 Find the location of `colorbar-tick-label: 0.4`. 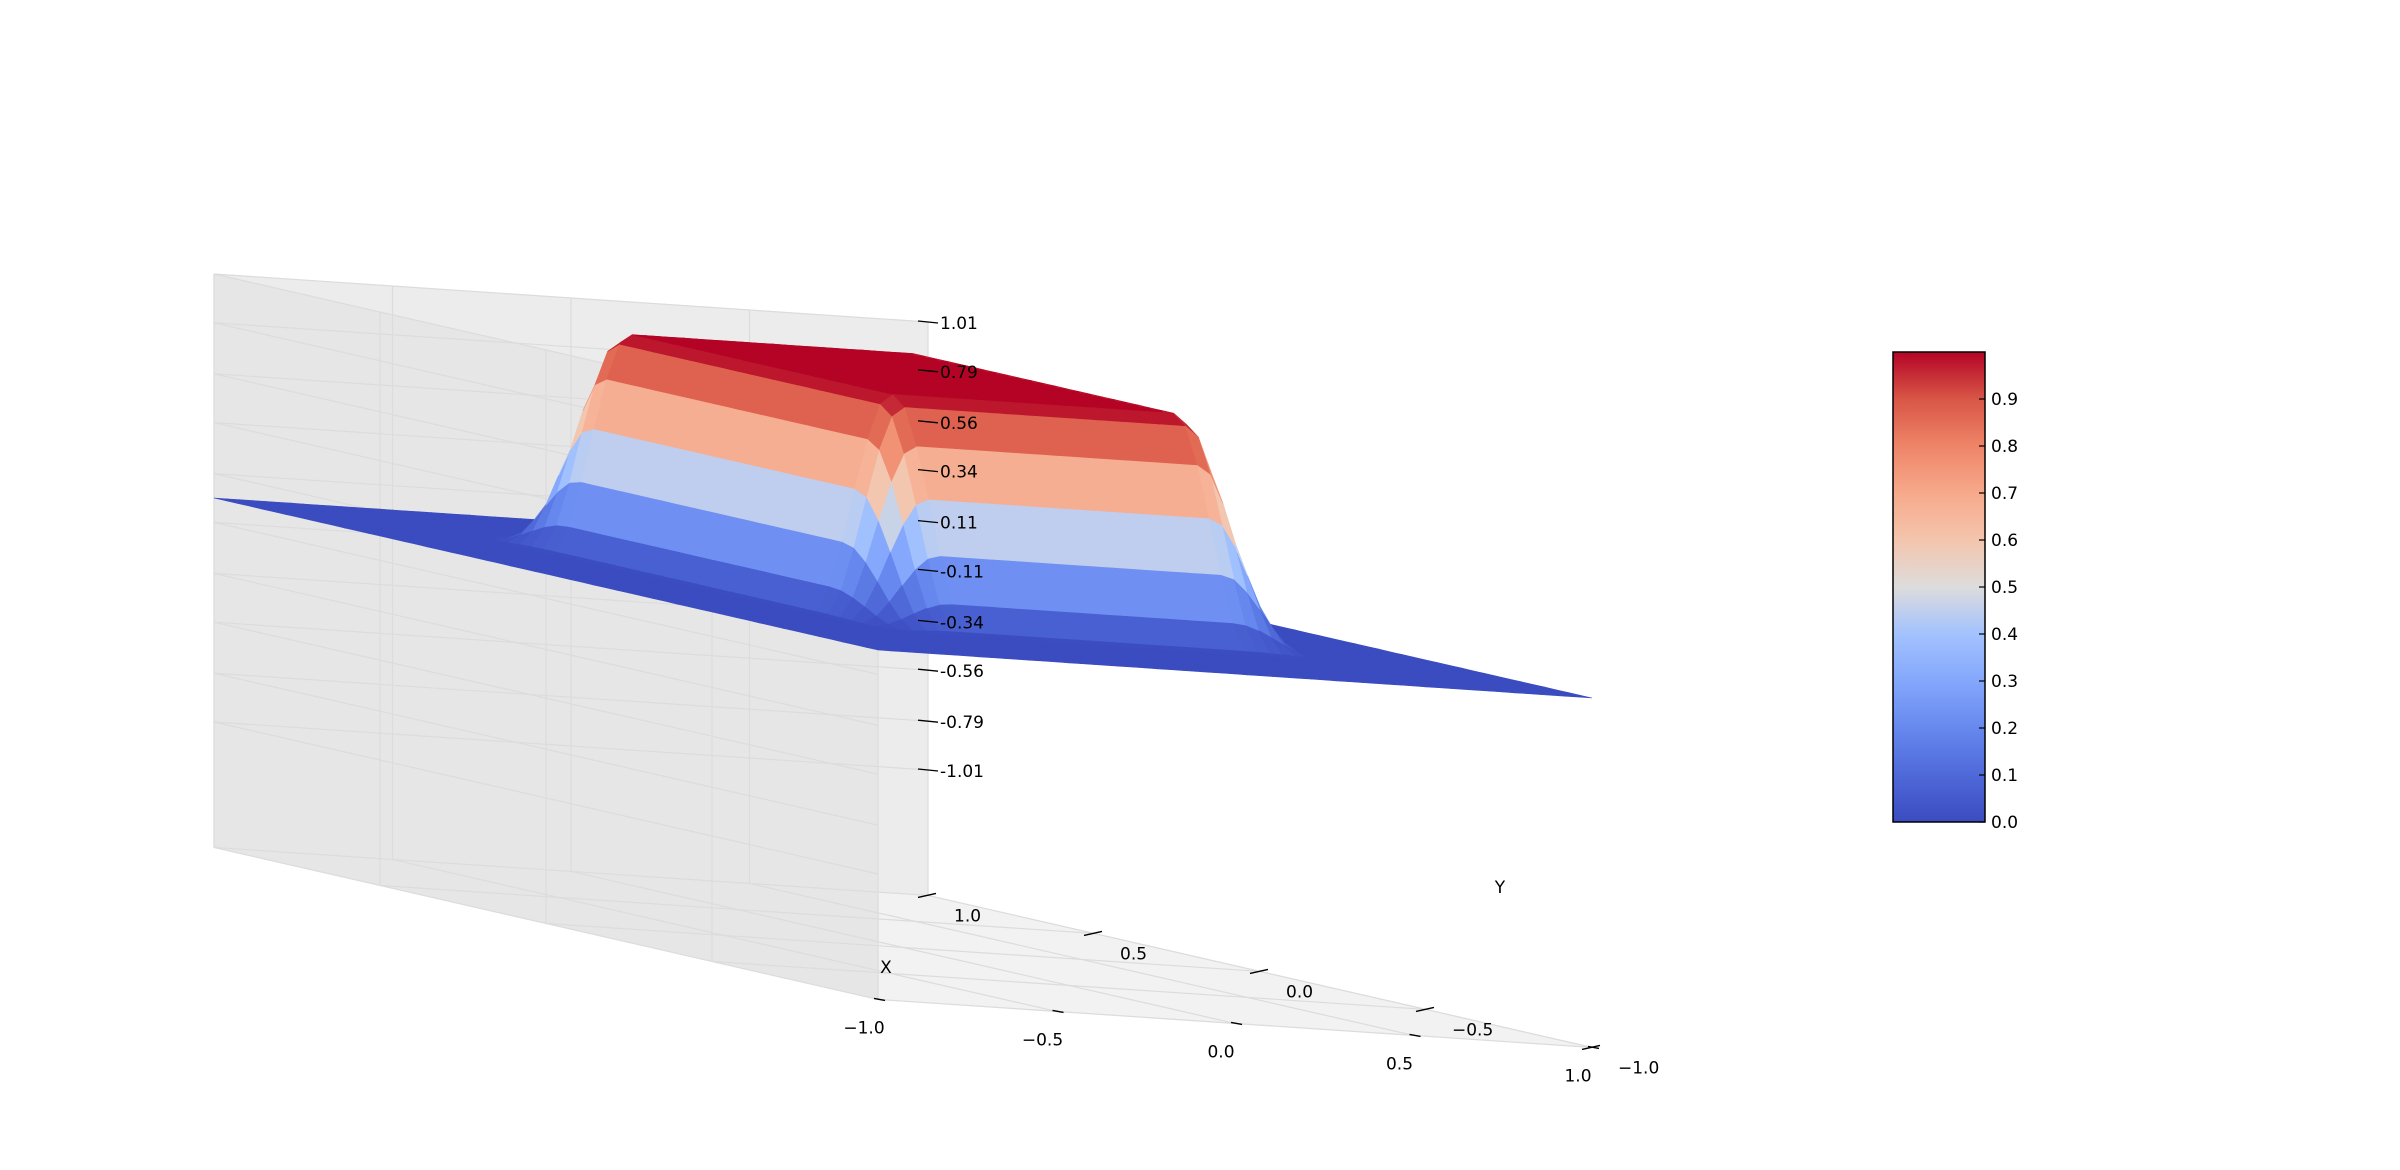

colorbar-tick-label: 0.4 is located at coordinates (2004, 635).